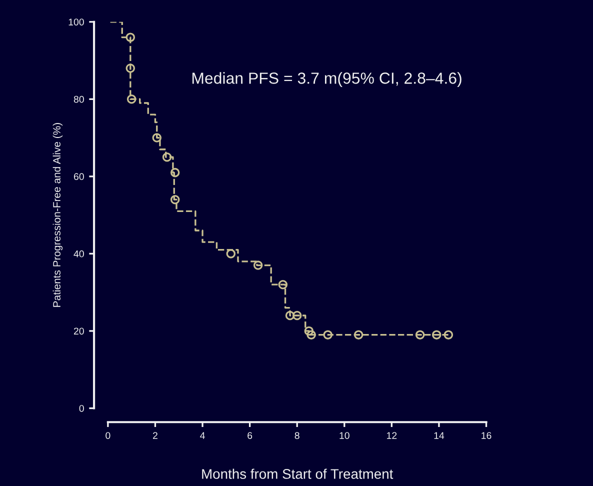  Describe the element at coordinates (298, 473) in the screenshot. I see `x-axis-title: Months from Start of Treatment` at that location.